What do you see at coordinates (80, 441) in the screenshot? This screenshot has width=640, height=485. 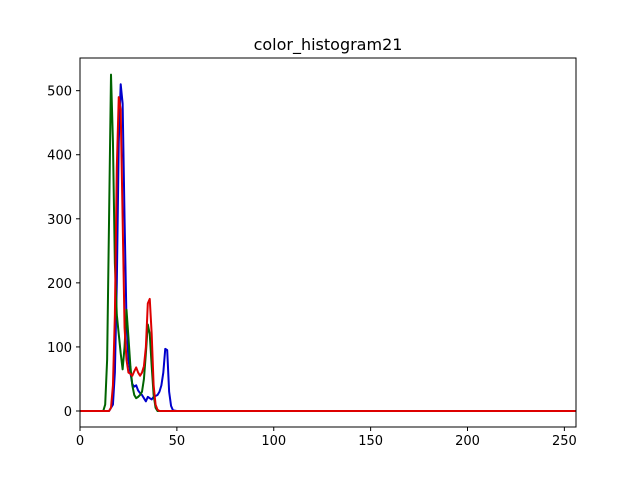 I see `x-tick-label-0: 0` at bounding box center [80, 441].